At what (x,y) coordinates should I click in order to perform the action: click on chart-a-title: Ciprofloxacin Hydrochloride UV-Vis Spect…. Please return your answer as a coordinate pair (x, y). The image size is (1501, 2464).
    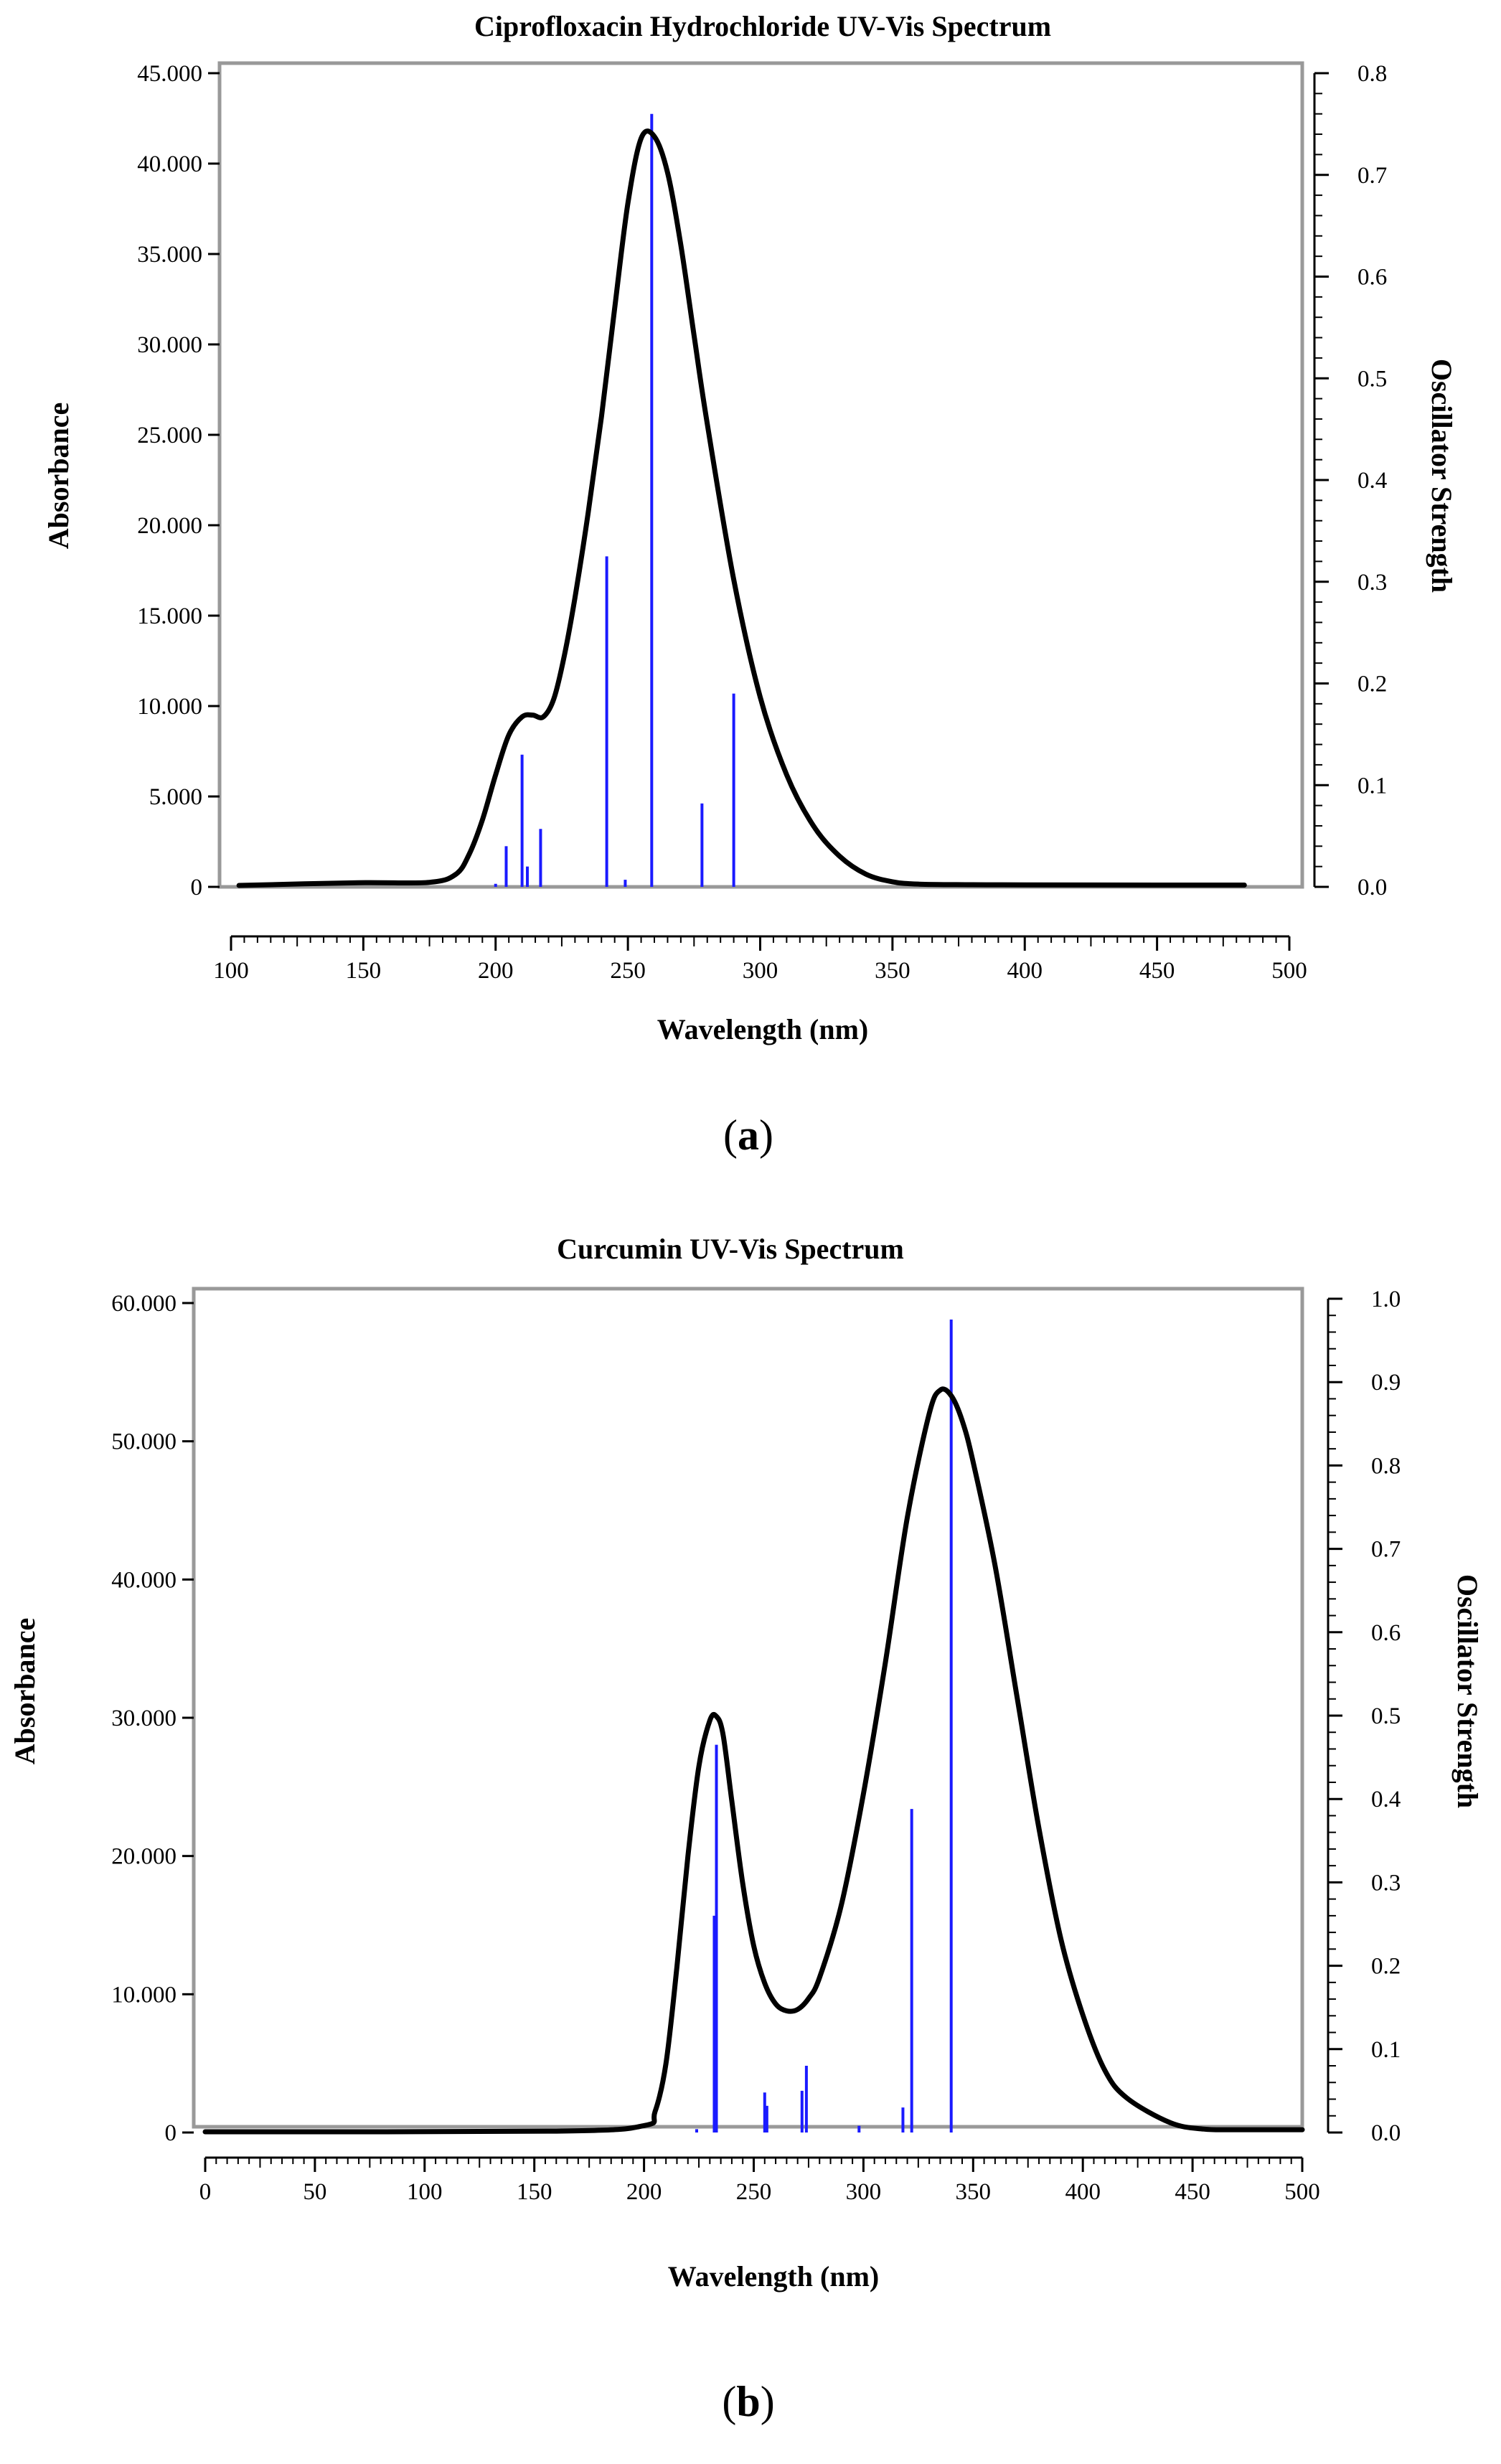
    Looking at the image, I should click on (762, 26).